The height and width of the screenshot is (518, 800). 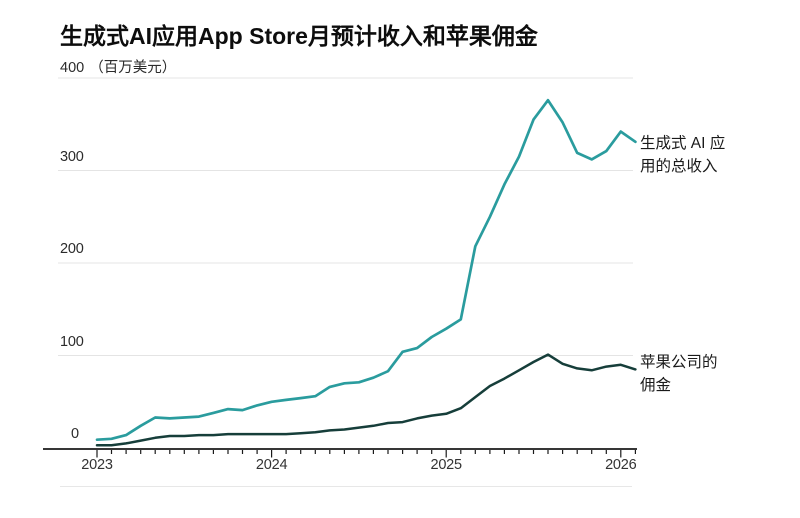 I want to click on series-line-commission, so click(x=366, y=400).